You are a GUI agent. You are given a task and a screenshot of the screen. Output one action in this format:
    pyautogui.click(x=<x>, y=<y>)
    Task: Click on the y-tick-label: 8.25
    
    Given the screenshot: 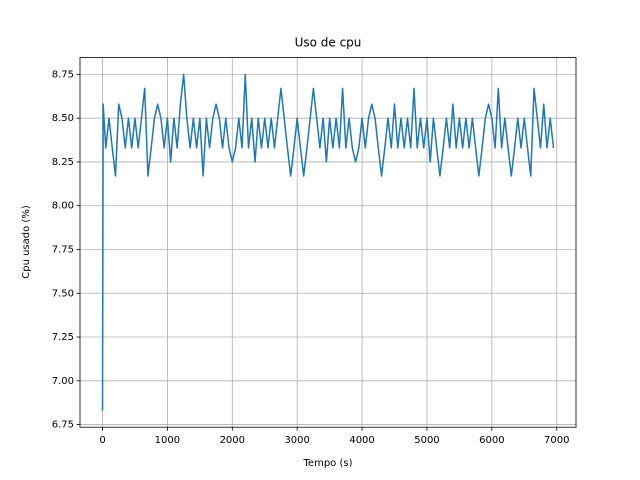 What is the action you would take?
    pyautogui.click(x=63, y=162)
    